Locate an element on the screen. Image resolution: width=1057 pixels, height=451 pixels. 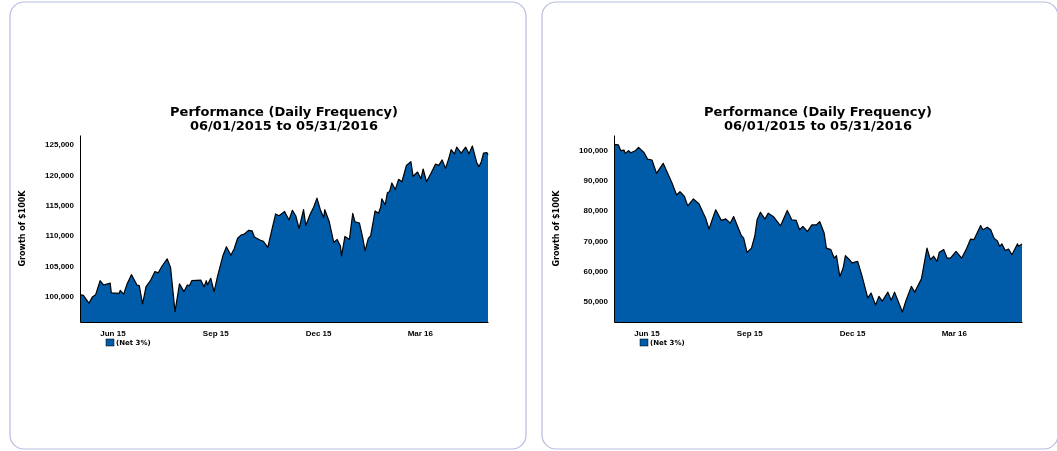
y-tick-label: 70,000 is located at coordinates (596, 241).